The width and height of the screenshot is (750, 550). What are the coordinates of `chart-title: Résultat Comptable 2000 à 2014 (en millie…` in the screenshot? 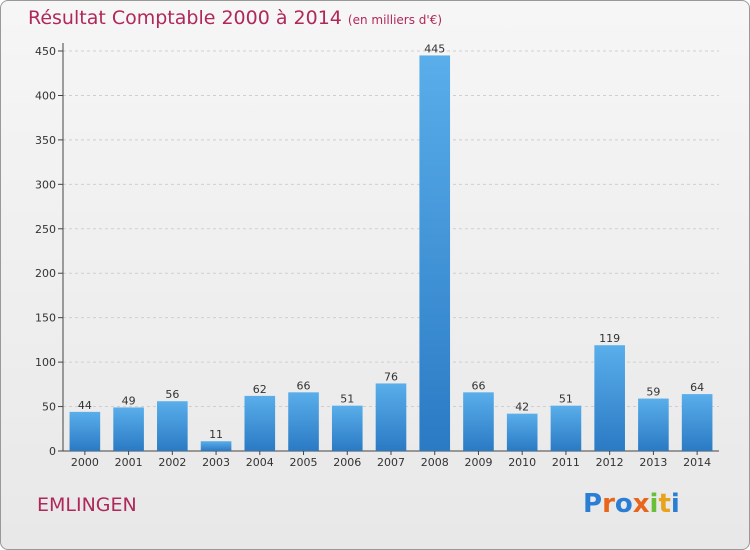 It's located at (235, 18).